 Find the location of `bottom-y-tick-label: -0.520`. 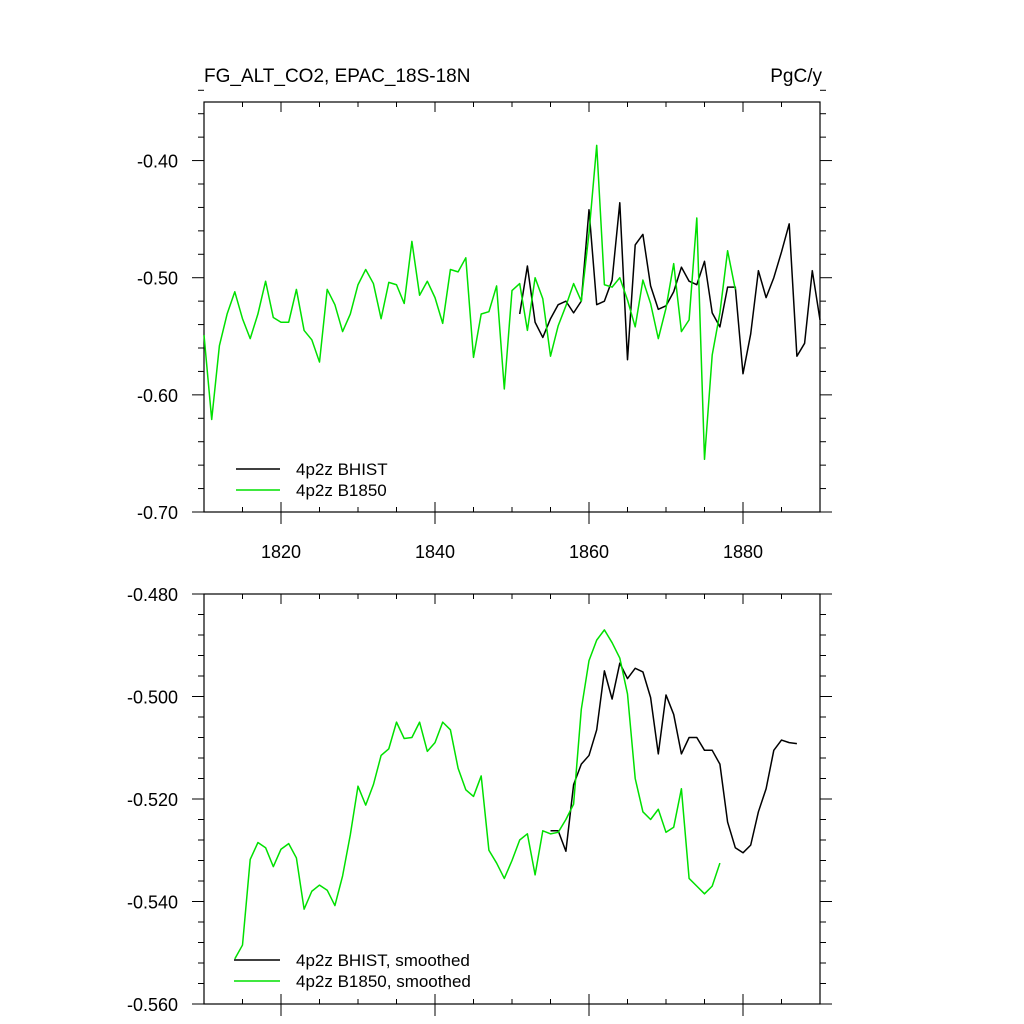

bottom-y-tick-label: -0.520 is located at coordinates (152, 800).